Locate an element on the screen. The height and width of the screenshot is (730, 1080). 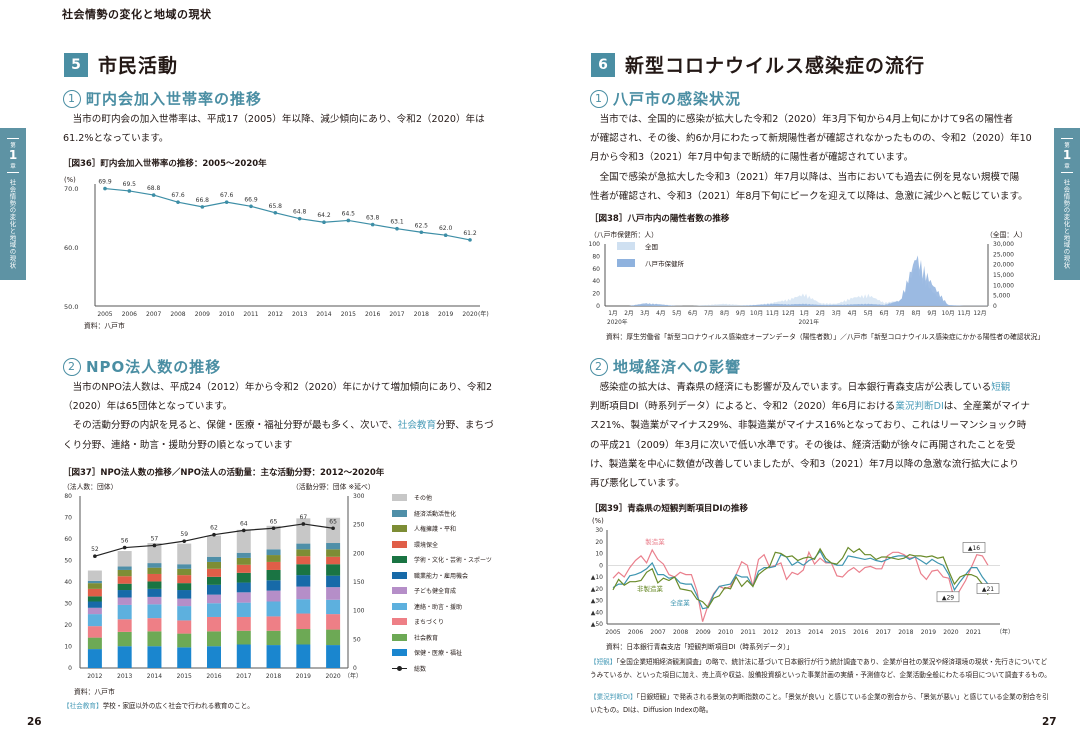
section-number: 5 is located at coordinates (76, 64).